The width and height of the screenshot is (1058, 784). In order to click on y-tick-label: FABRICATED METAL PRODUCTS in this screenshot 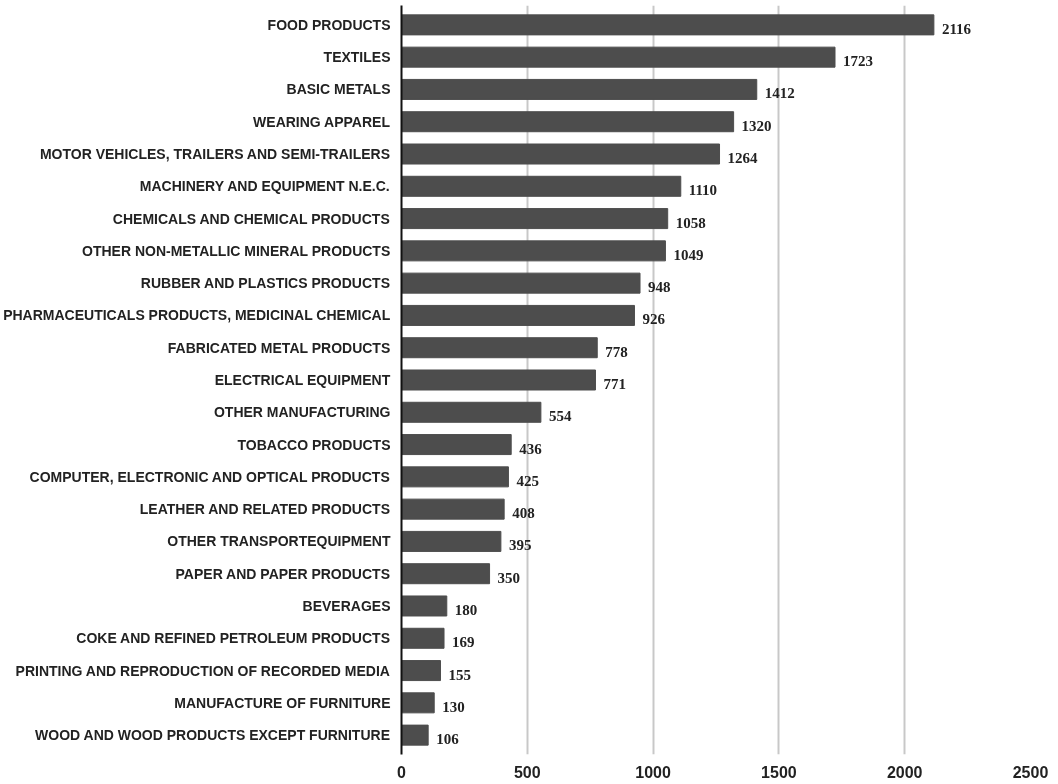, I will do `click(279, 347)`.